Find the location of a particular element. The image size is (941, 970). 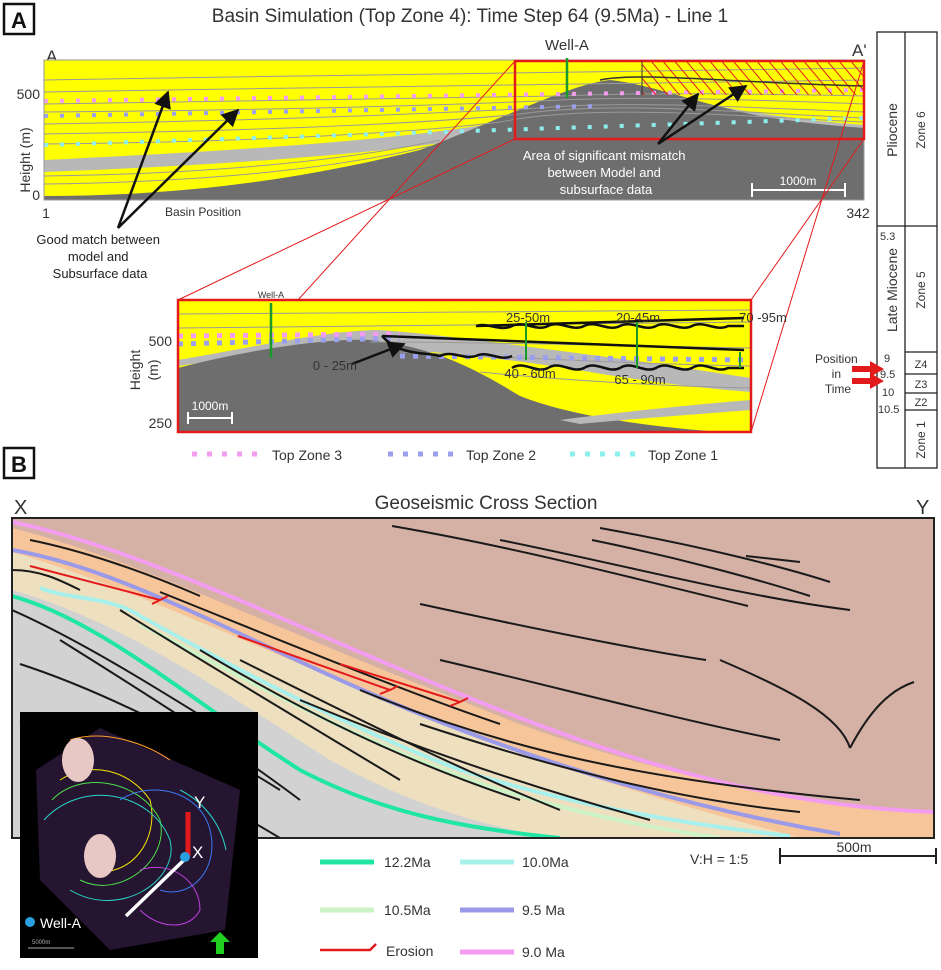

inset-frame is located at coordinates (464, 366).